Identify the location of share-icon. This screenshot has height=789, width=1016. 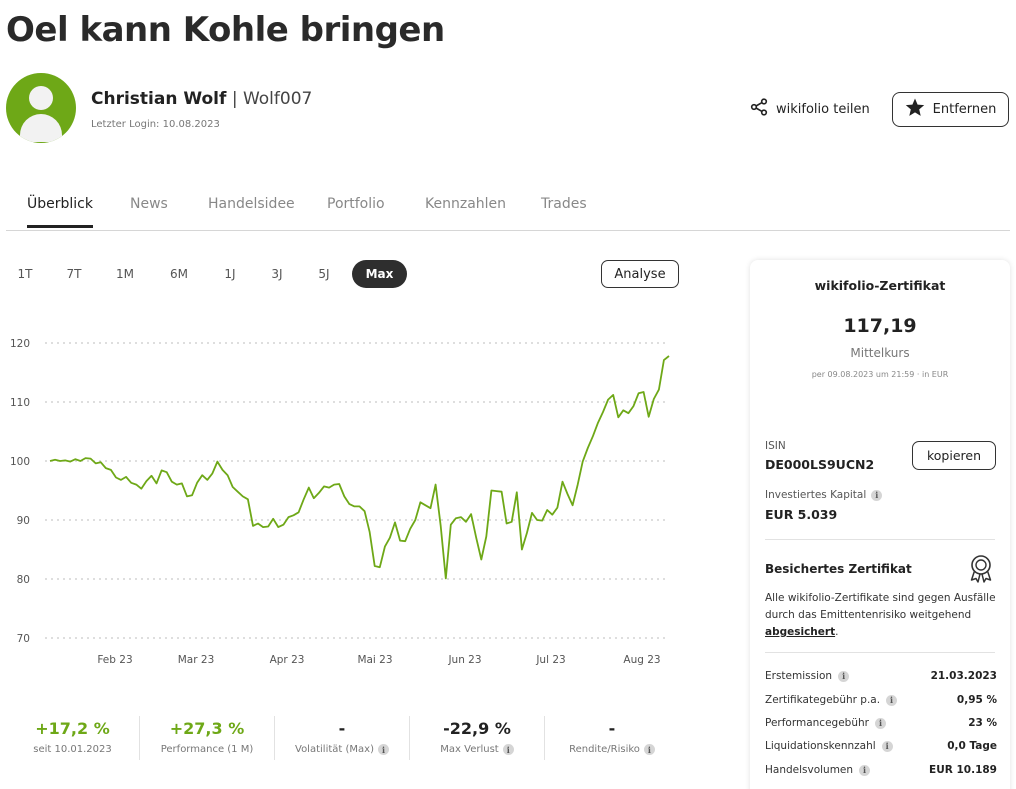
(759, 109).